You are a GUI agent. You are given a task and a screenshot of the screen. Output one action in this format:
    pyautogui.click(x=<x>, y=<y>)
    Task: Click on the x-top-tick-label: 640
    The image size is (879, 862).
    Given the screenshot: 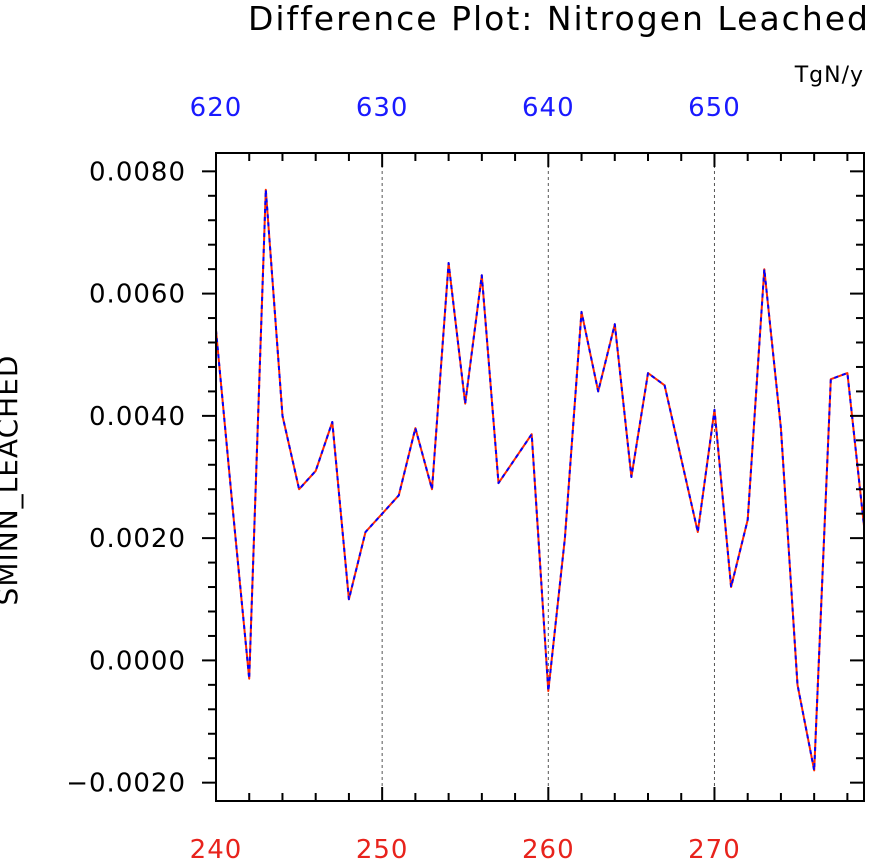 What is the action you would take?
    pyautogui.click(x=548, y=108)
    